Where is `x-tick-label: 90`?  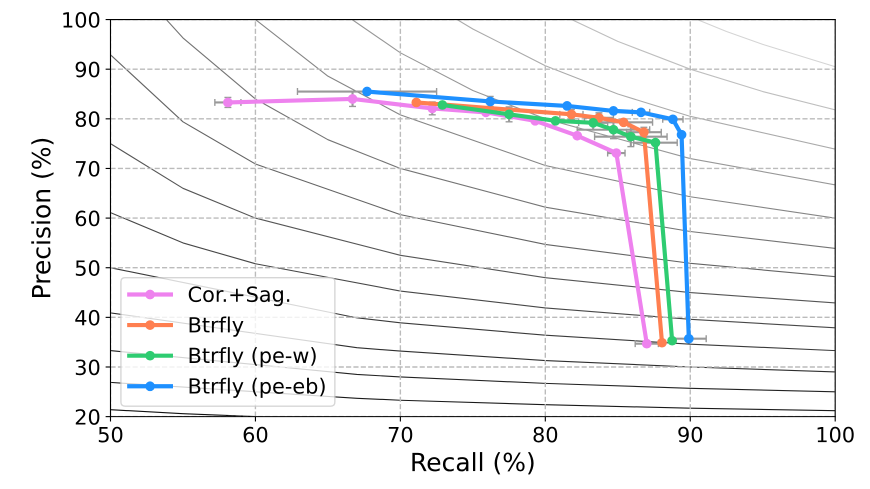 x-tick-label: 90 is located at coordinates (690, 434).